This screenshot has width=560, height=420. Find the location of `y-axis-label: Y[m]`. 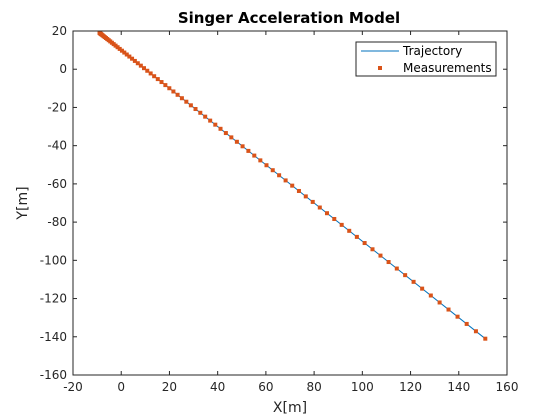

y-axis-label: Y[m] is located at coordinates (23, 203).